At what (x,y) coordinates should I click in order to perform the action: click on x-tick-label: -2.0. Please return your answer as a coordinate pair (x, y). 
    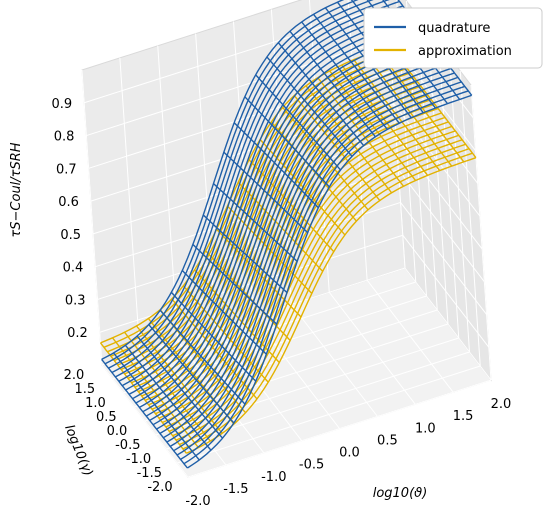
    Looking at the image, I should click on (197, 501).